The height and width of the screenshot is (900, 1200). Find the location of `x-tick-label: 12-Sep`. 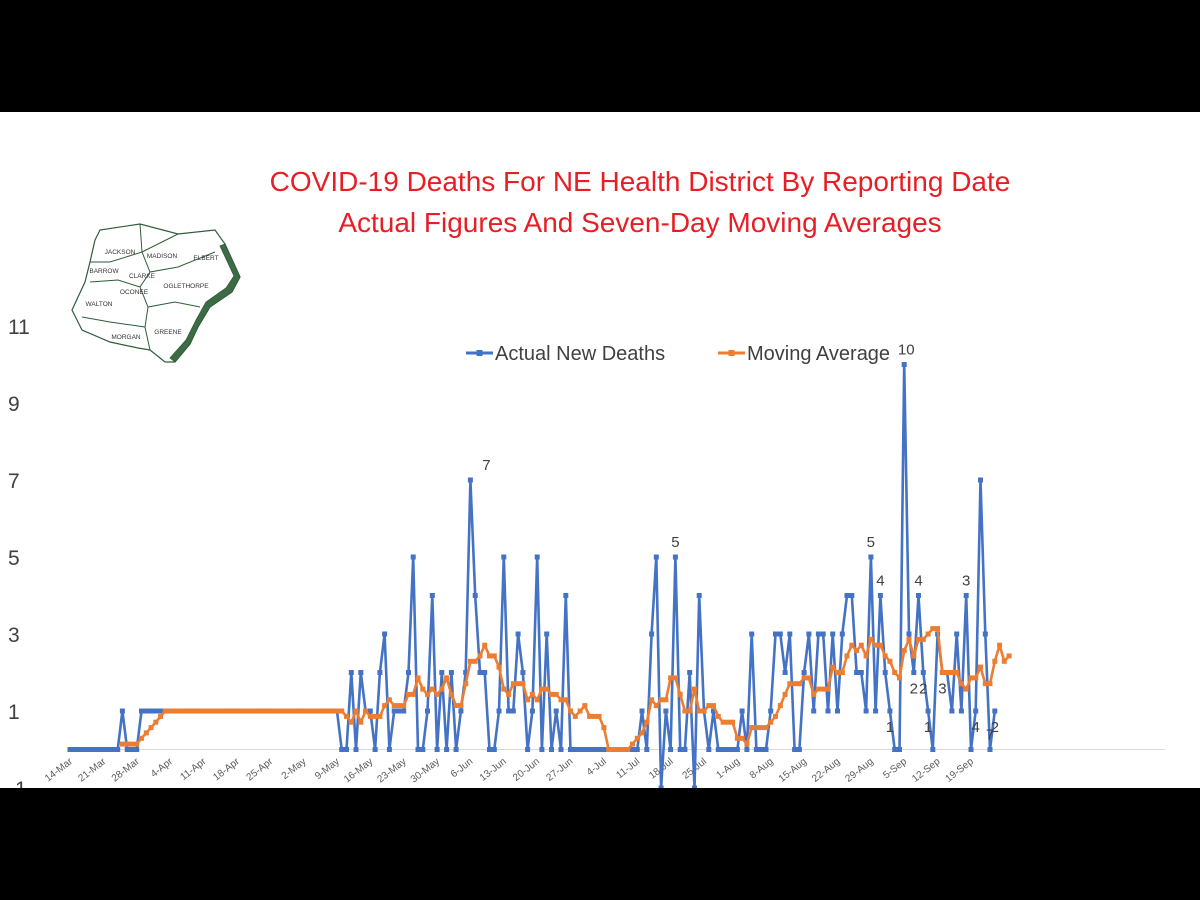

x-tick-label: 12-Sep is located at coordinates (926, 770).